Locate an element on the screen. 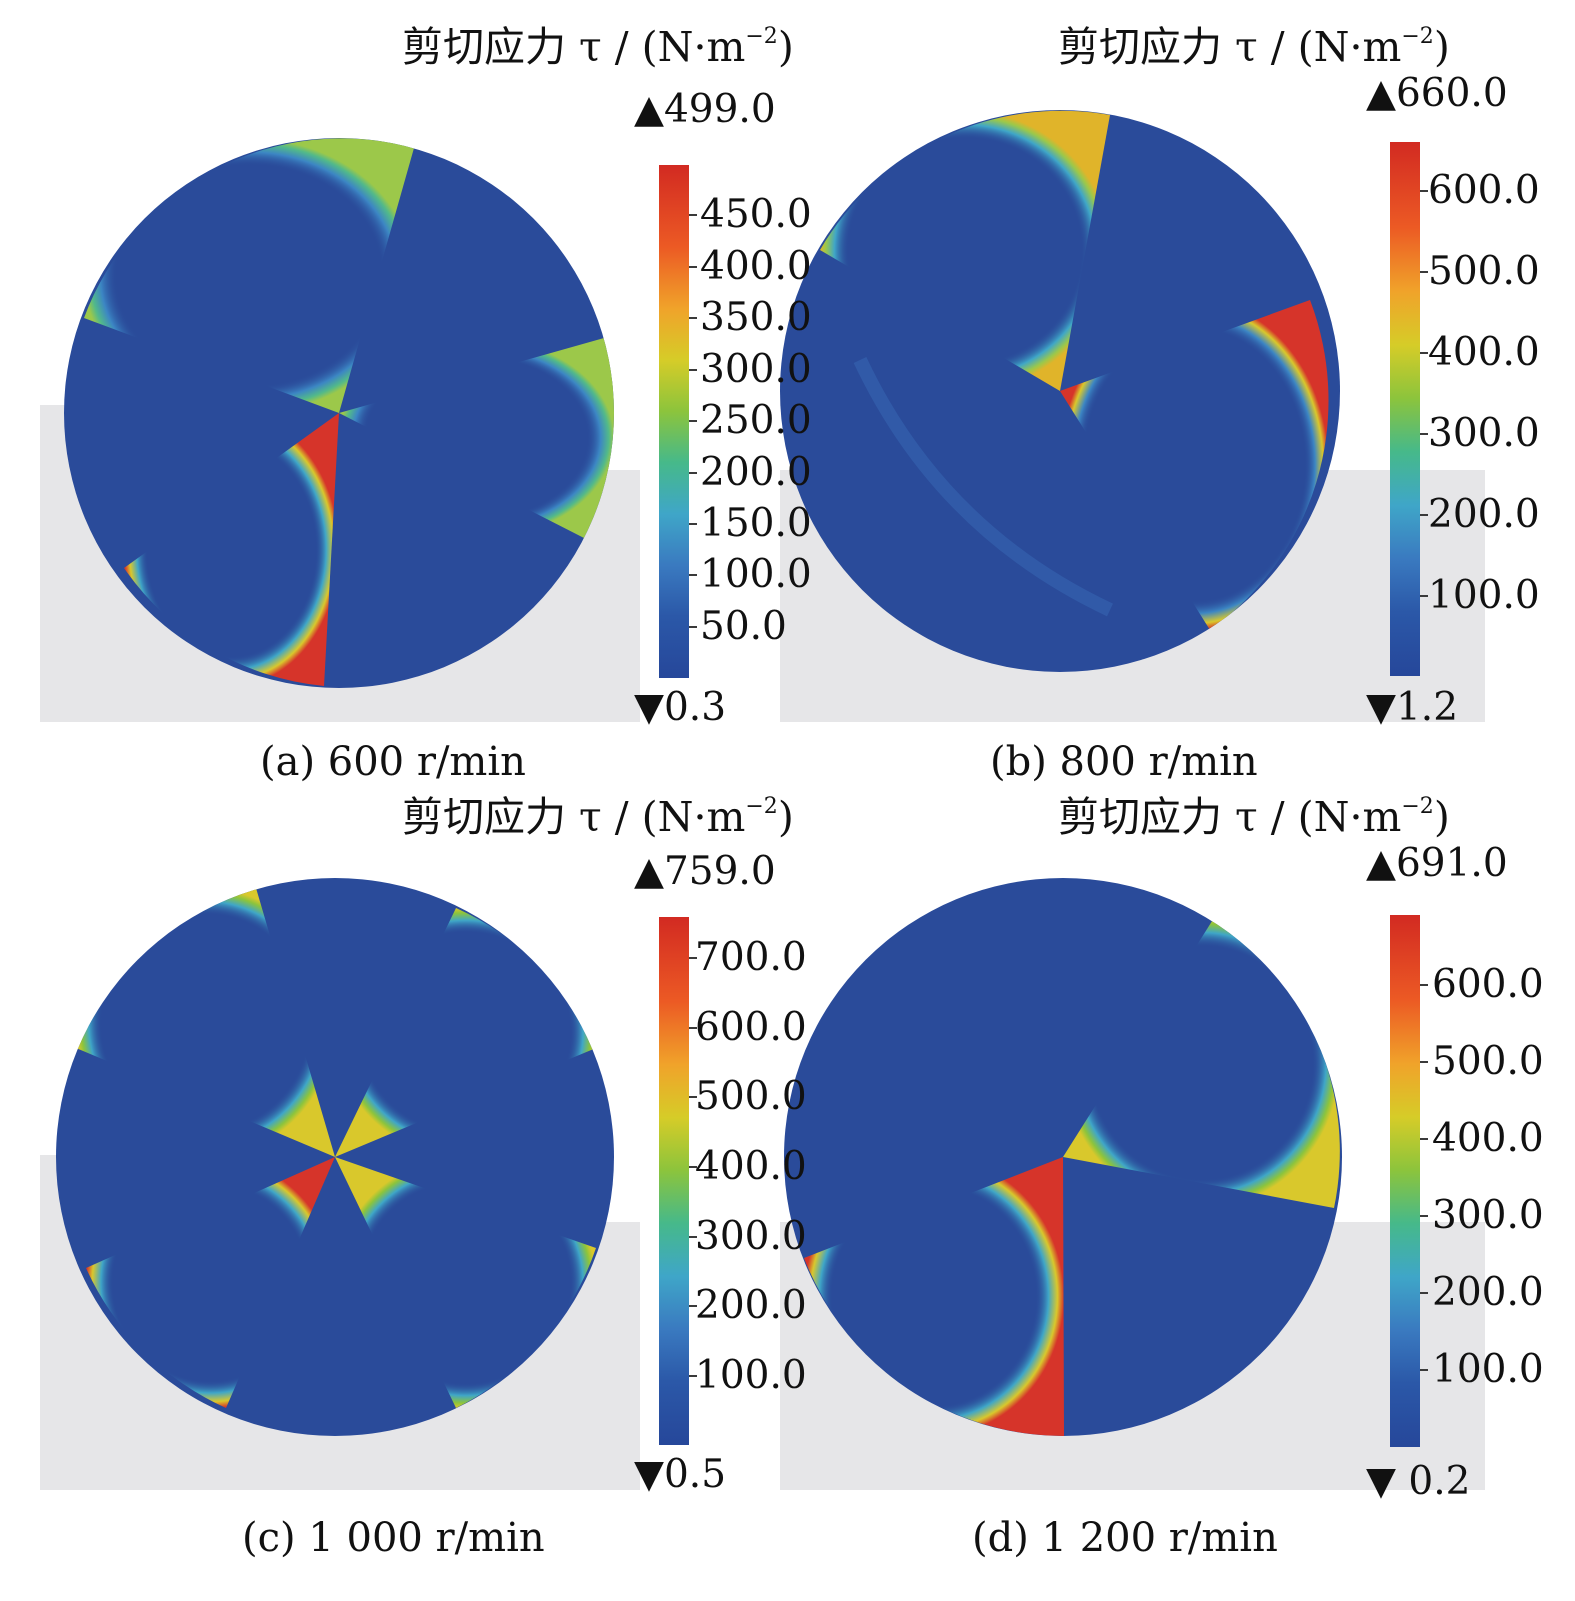  panel-b-max-label: ▲660.0 is located at coordinates (1437, 93).